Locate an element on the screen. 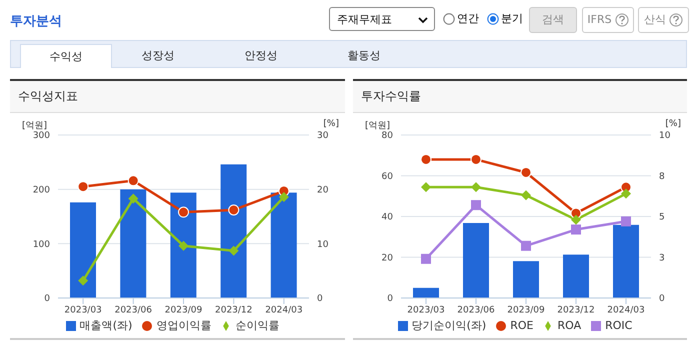 Image resolution: width=697 pixels, height=342 pixels. text: 분기 is located at coordinates (511, 18).